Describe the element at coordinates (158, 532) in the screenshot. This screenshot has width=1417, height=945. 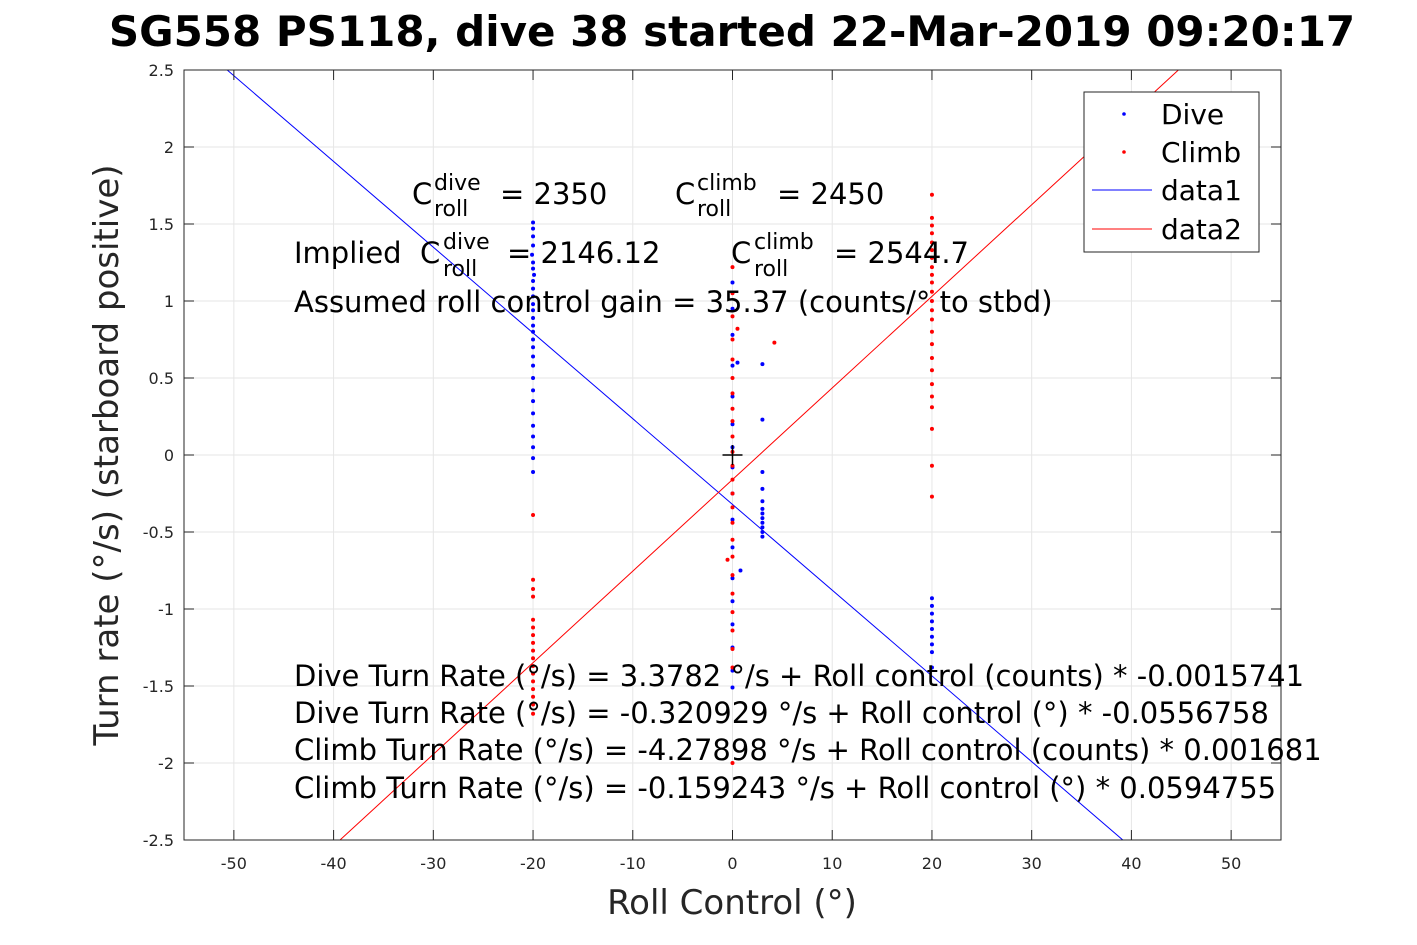
I see `y-tick-label: -0.5` at that location.